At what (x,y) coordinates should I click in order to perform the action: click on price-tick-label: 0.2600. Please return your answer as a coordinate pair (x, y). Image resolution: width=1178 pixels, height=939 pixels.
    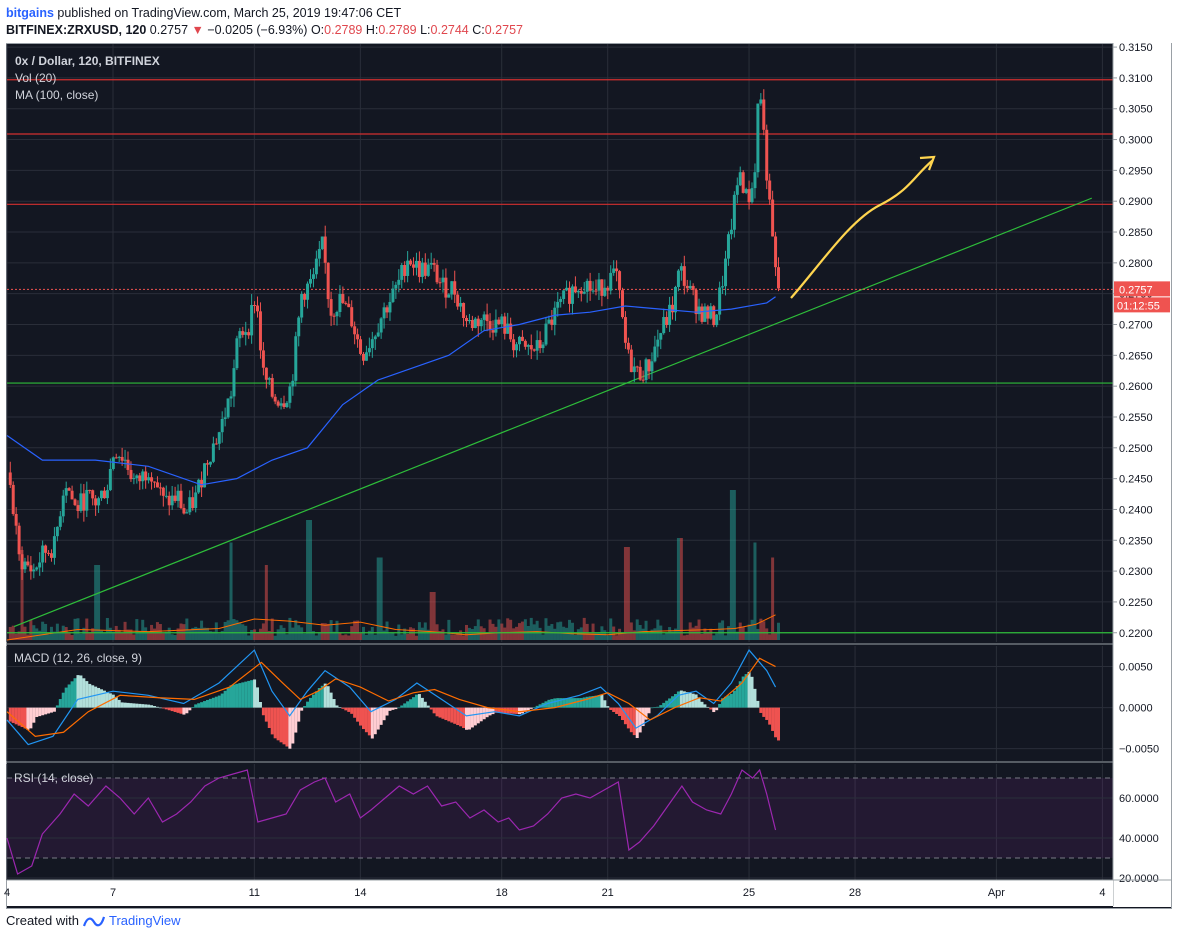
    Looking at the image, I should click on (1136, 387).